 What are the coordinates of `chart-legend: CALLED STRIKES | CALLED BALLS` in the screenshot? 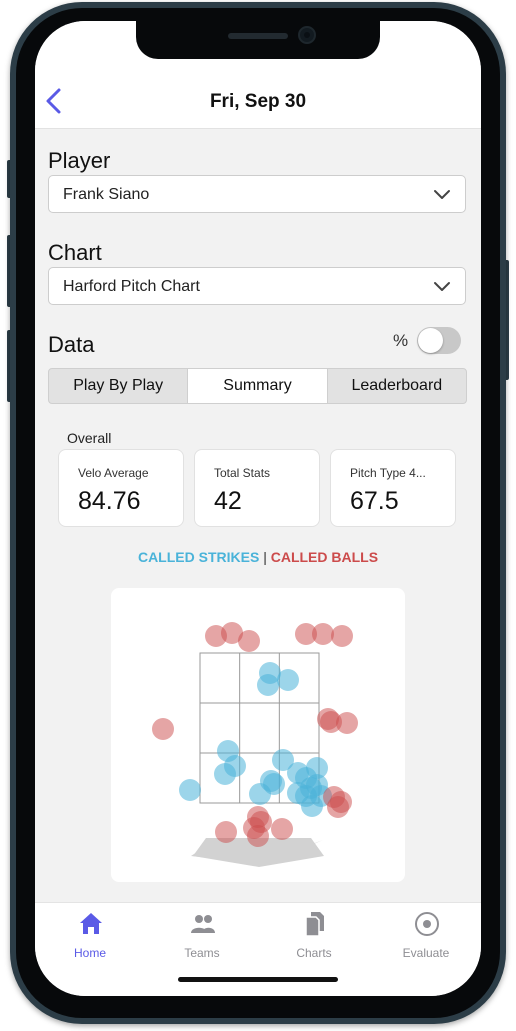 It's located at (258, 557).